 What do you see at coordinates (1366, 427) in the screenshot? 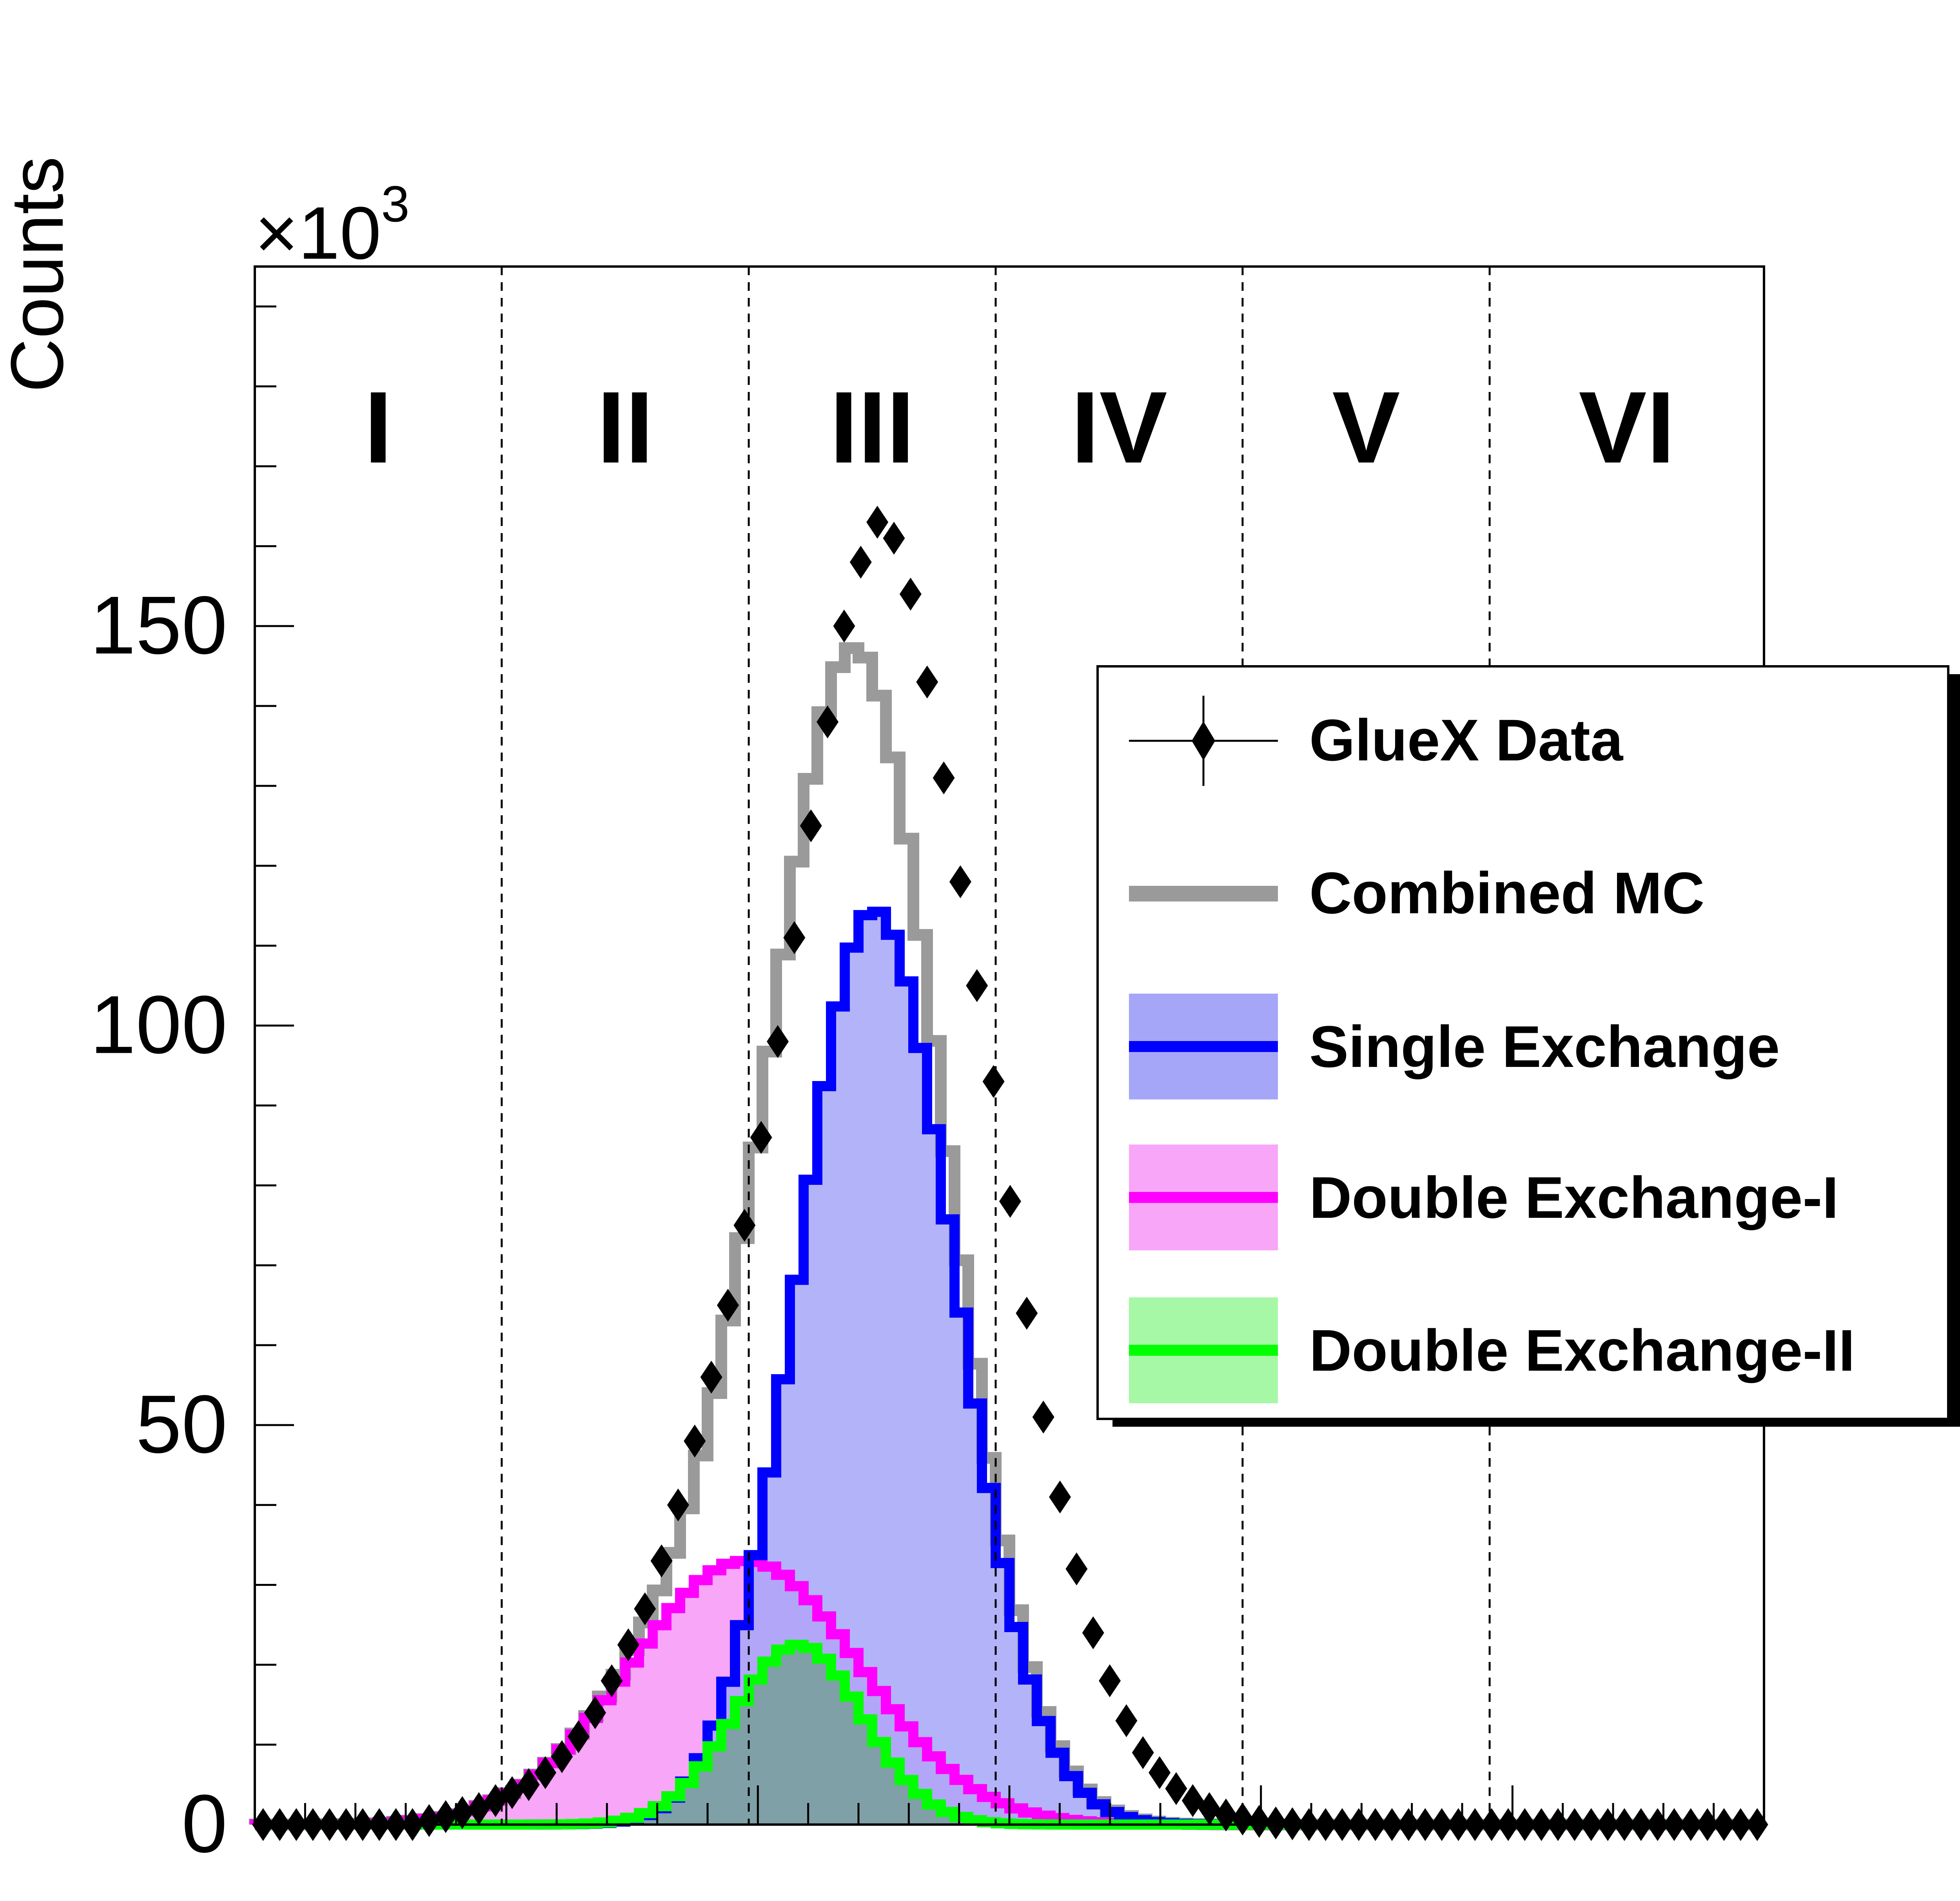
I see `region-label-v: V` at bounding box center [1366, 427].